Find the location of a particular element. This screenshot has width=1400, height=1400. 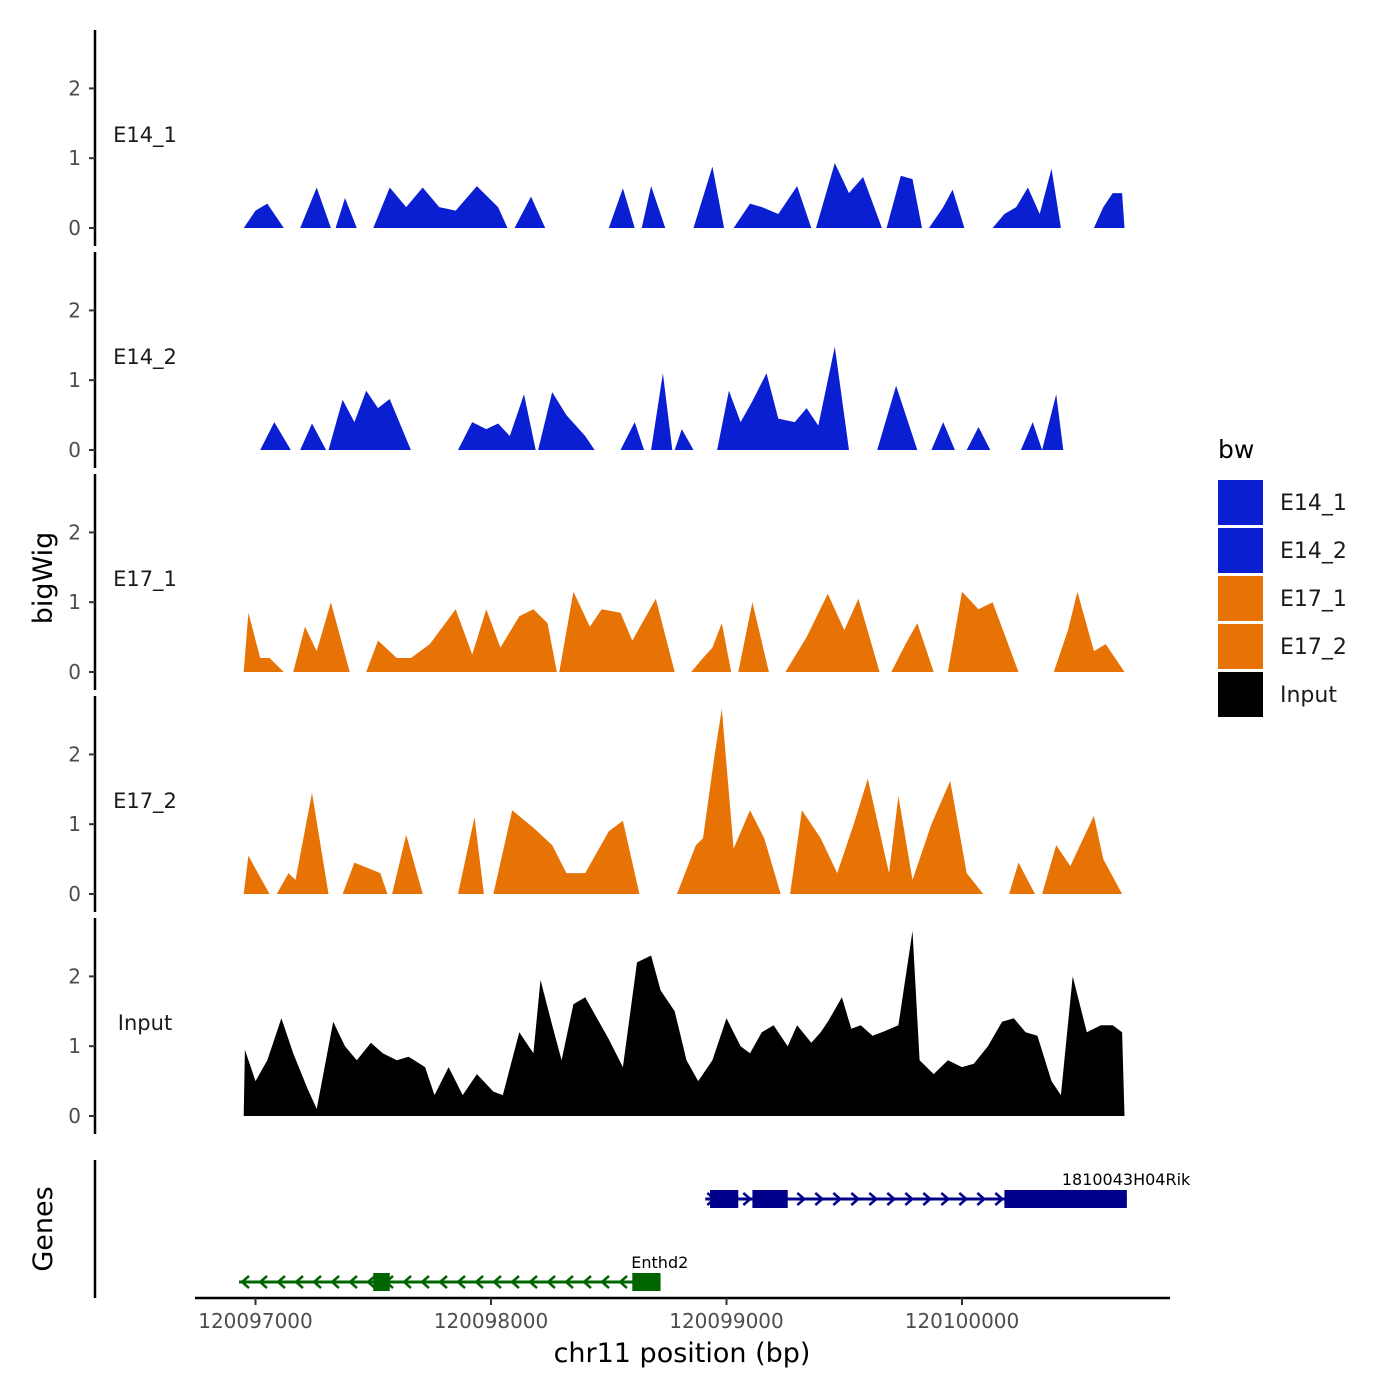

x-tick-label: 120097000 is located at coordinates (255, 1321).